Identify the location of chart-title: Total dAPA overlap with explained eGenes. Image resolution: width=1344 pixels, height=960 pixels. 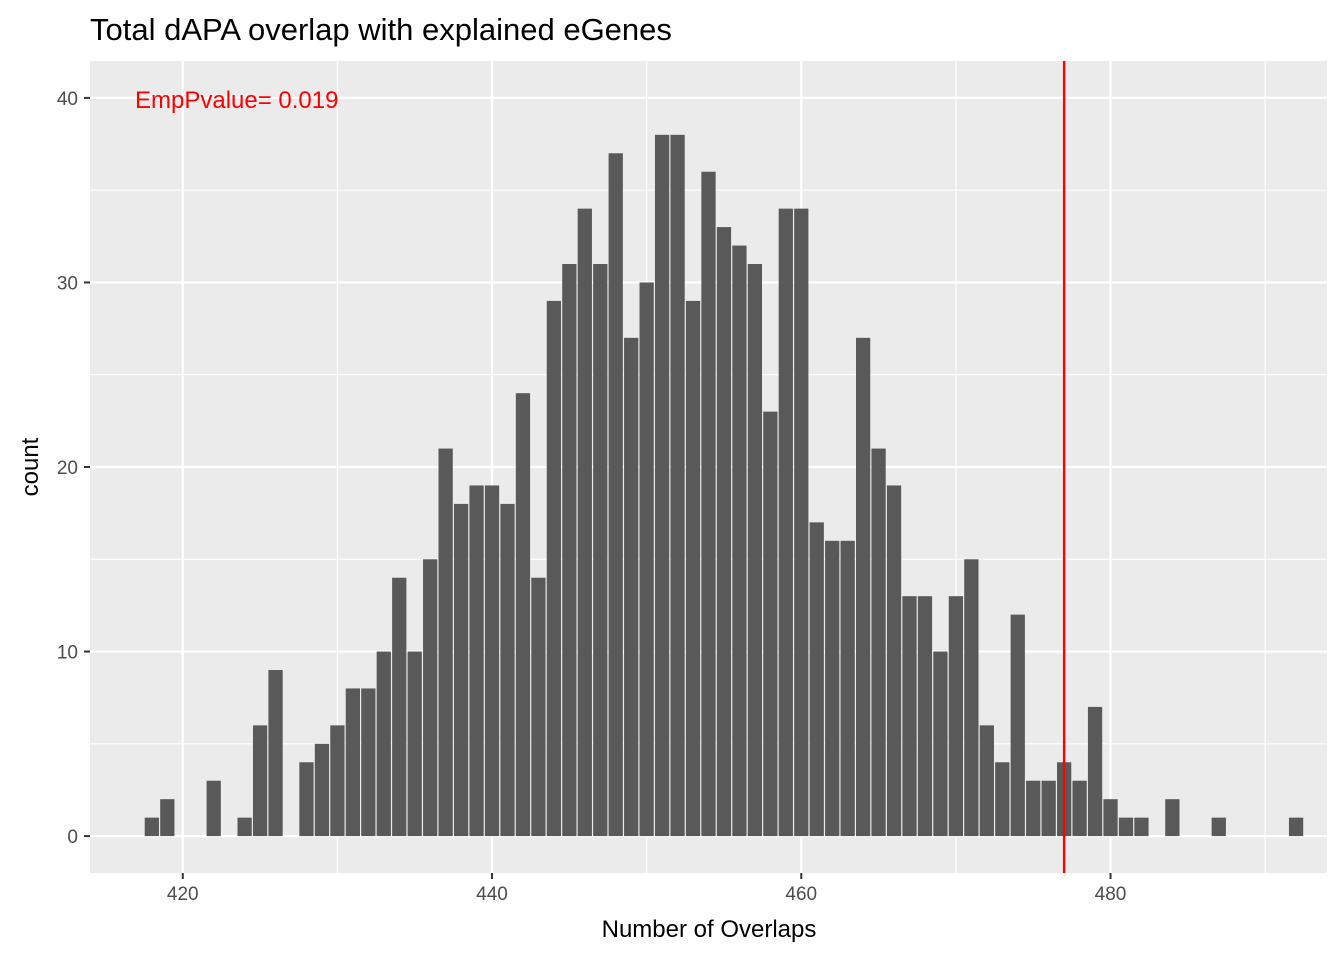
(381, 29).